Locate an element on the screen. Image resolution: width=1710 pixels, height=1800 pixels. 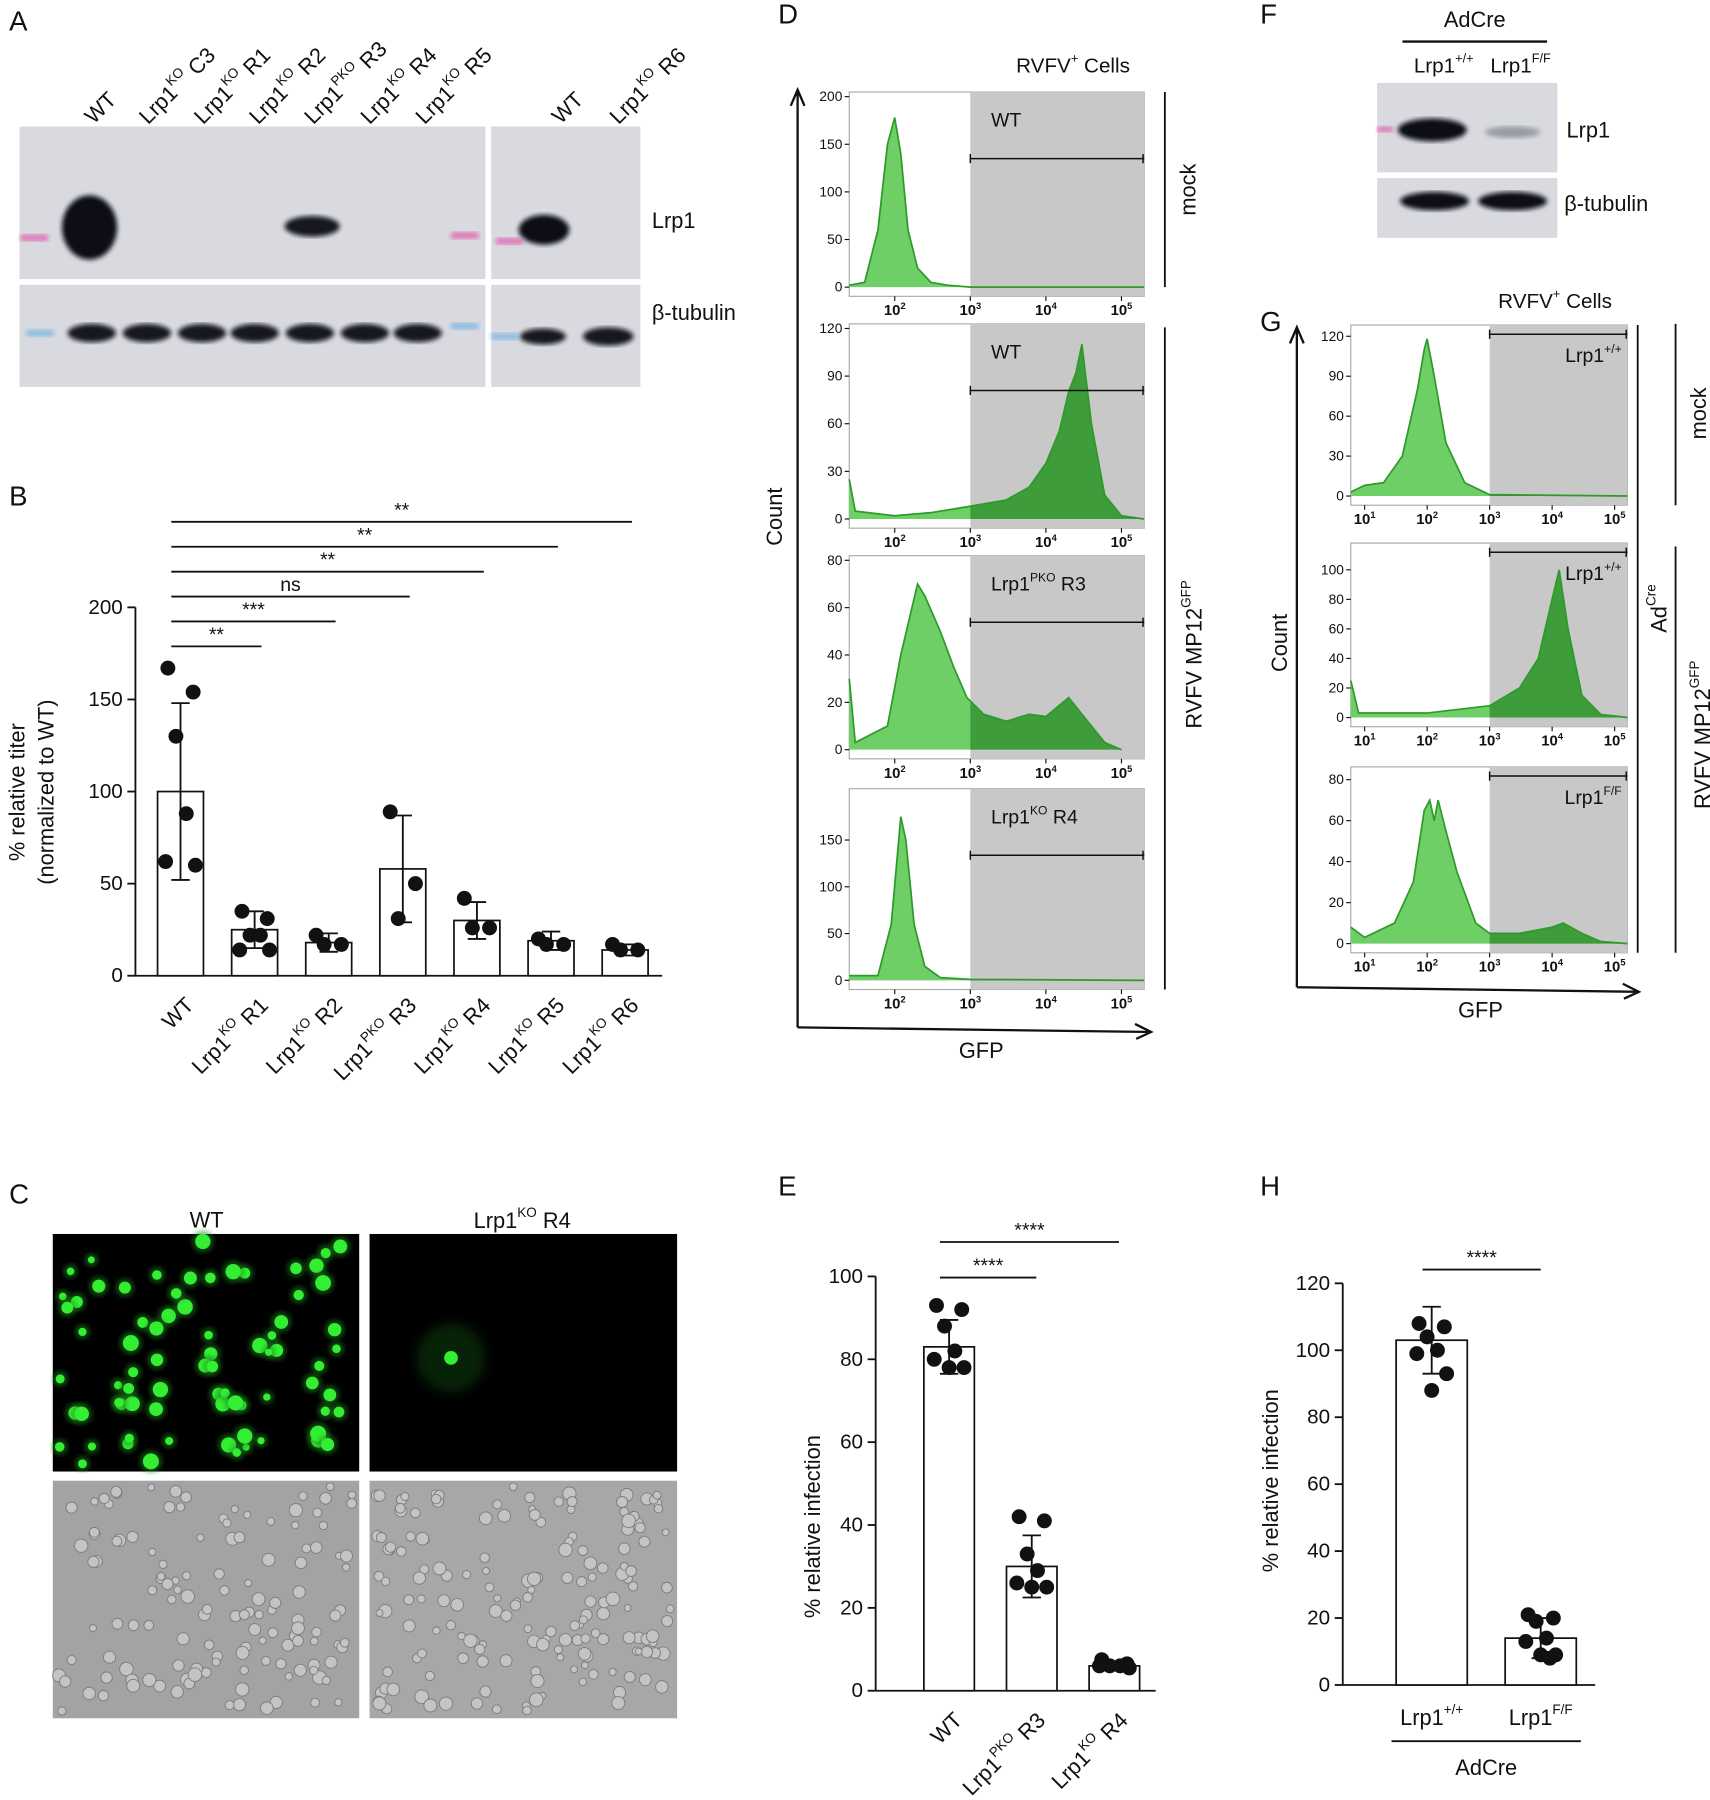
panel-letter: D is located at coordinates (788, 15).